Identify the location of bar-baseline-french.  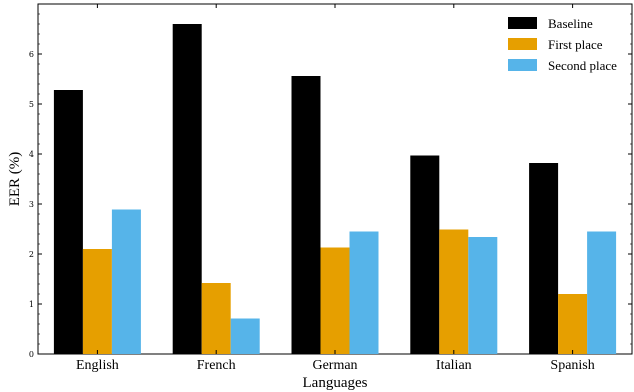
(187, 189).